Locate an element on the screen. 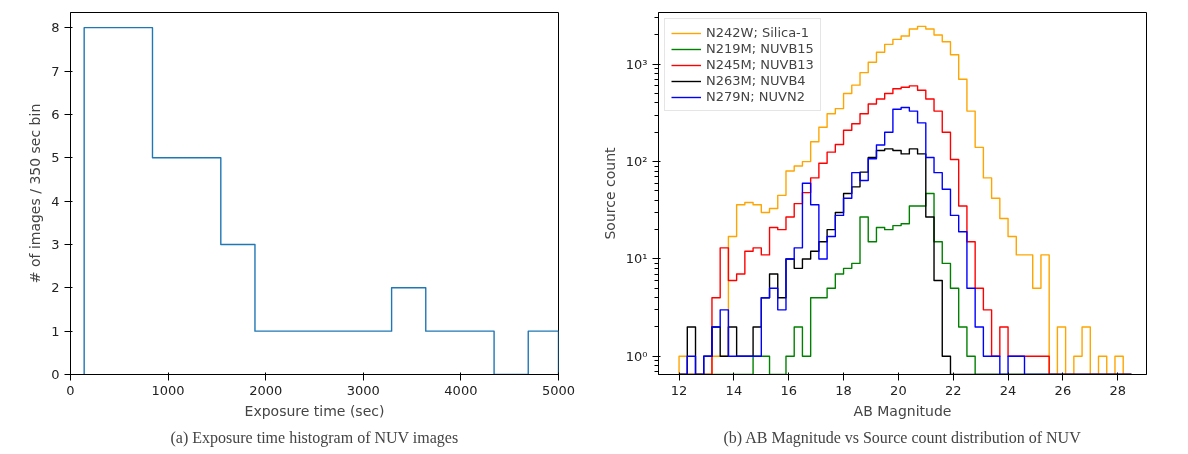  y-tick-label: 1 is located at coordinates (55, 331).